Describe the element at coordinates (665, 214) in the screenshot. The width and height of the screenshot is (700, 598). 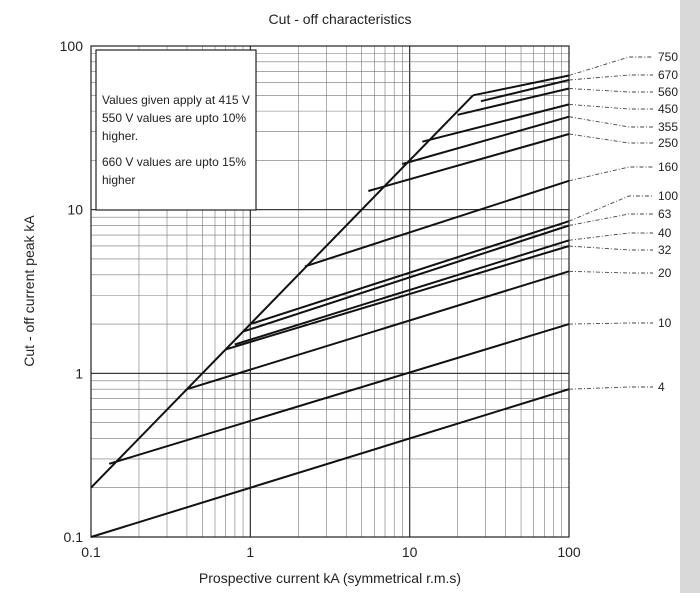
I see `series-label: 63` at that location.